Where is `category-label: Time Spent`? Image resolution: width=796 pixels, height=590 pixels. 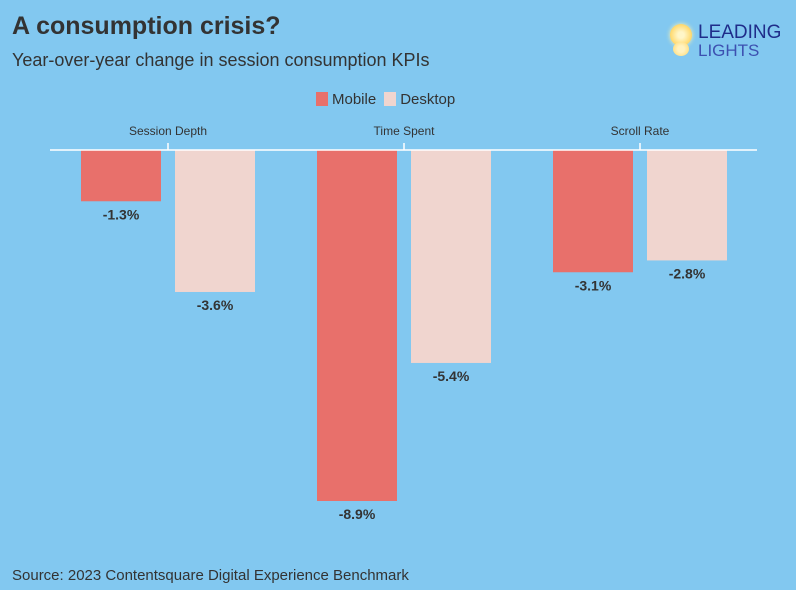 category-label: Time Spent is located at coordinates (405, 131).